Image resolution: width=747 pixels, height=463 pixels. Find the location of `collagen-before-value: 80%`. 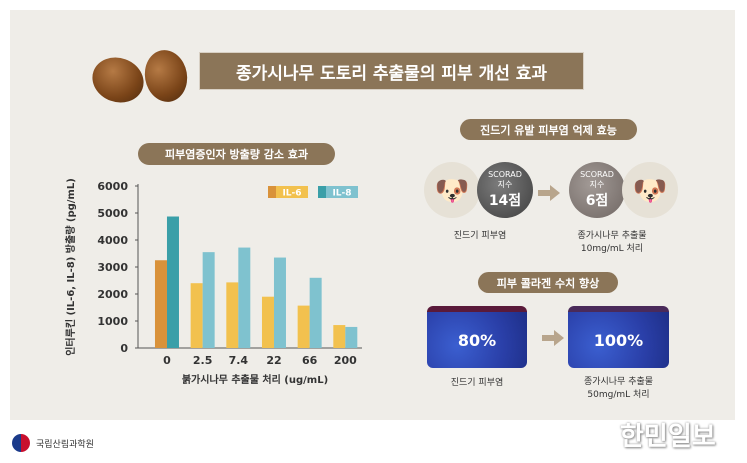

collagen-before-value: 80% is located at coordinates (477, 340).